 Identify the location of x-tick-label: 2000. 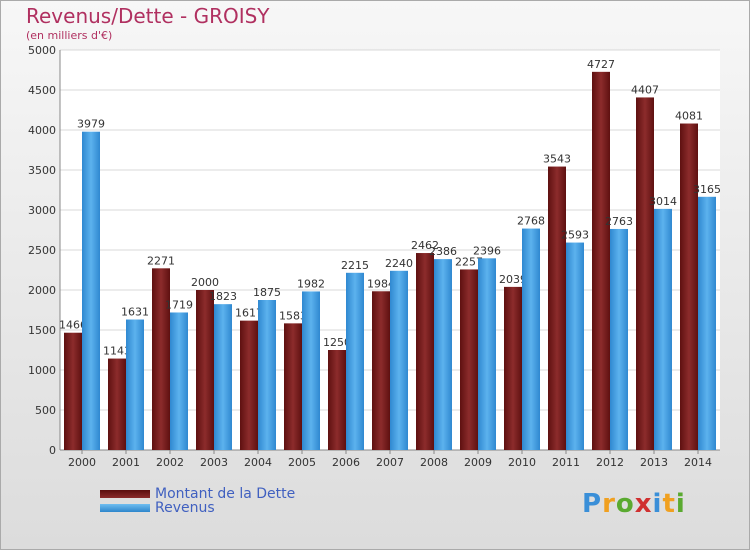
(82, 462).